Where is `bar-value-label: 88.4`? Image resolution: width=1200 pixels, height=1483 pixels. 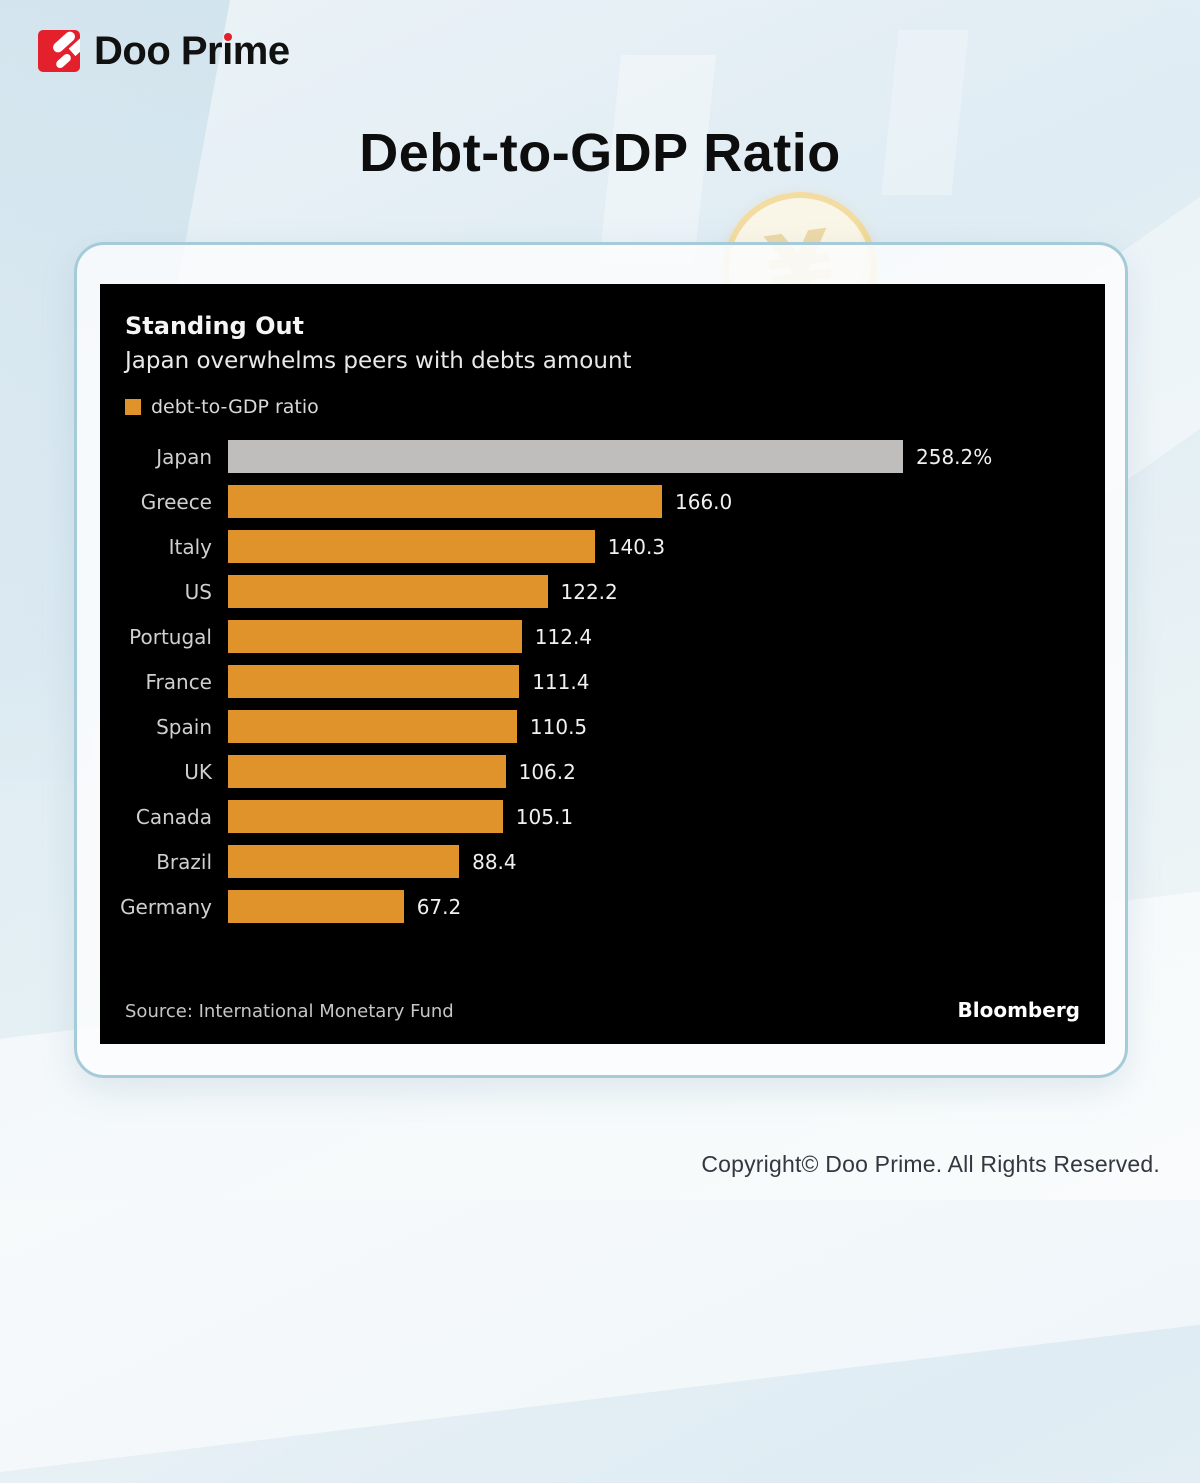 bar-value-label: 88.4 is located at coordinates (494, 861).